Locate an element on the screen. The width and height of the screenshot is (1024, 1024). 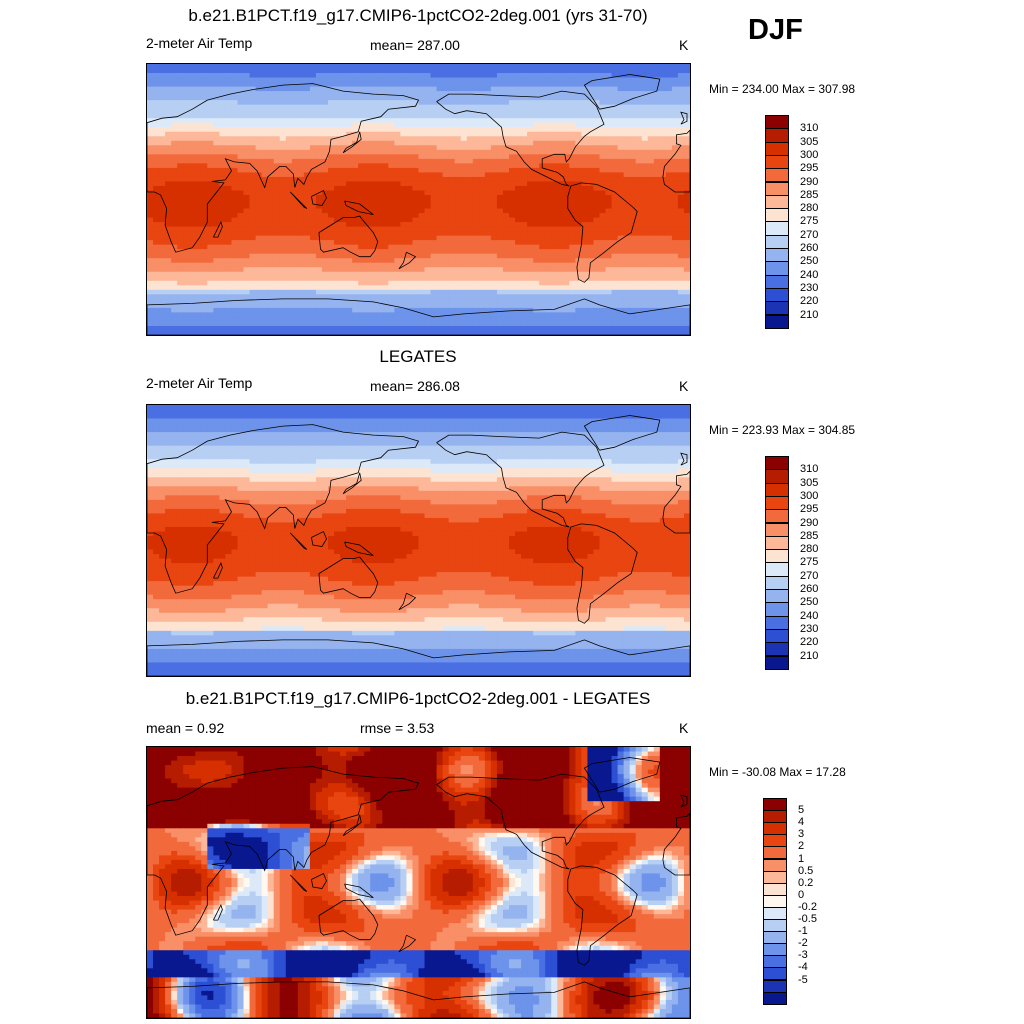
colorbar-label: 210 is located at coordinates (809, 314).